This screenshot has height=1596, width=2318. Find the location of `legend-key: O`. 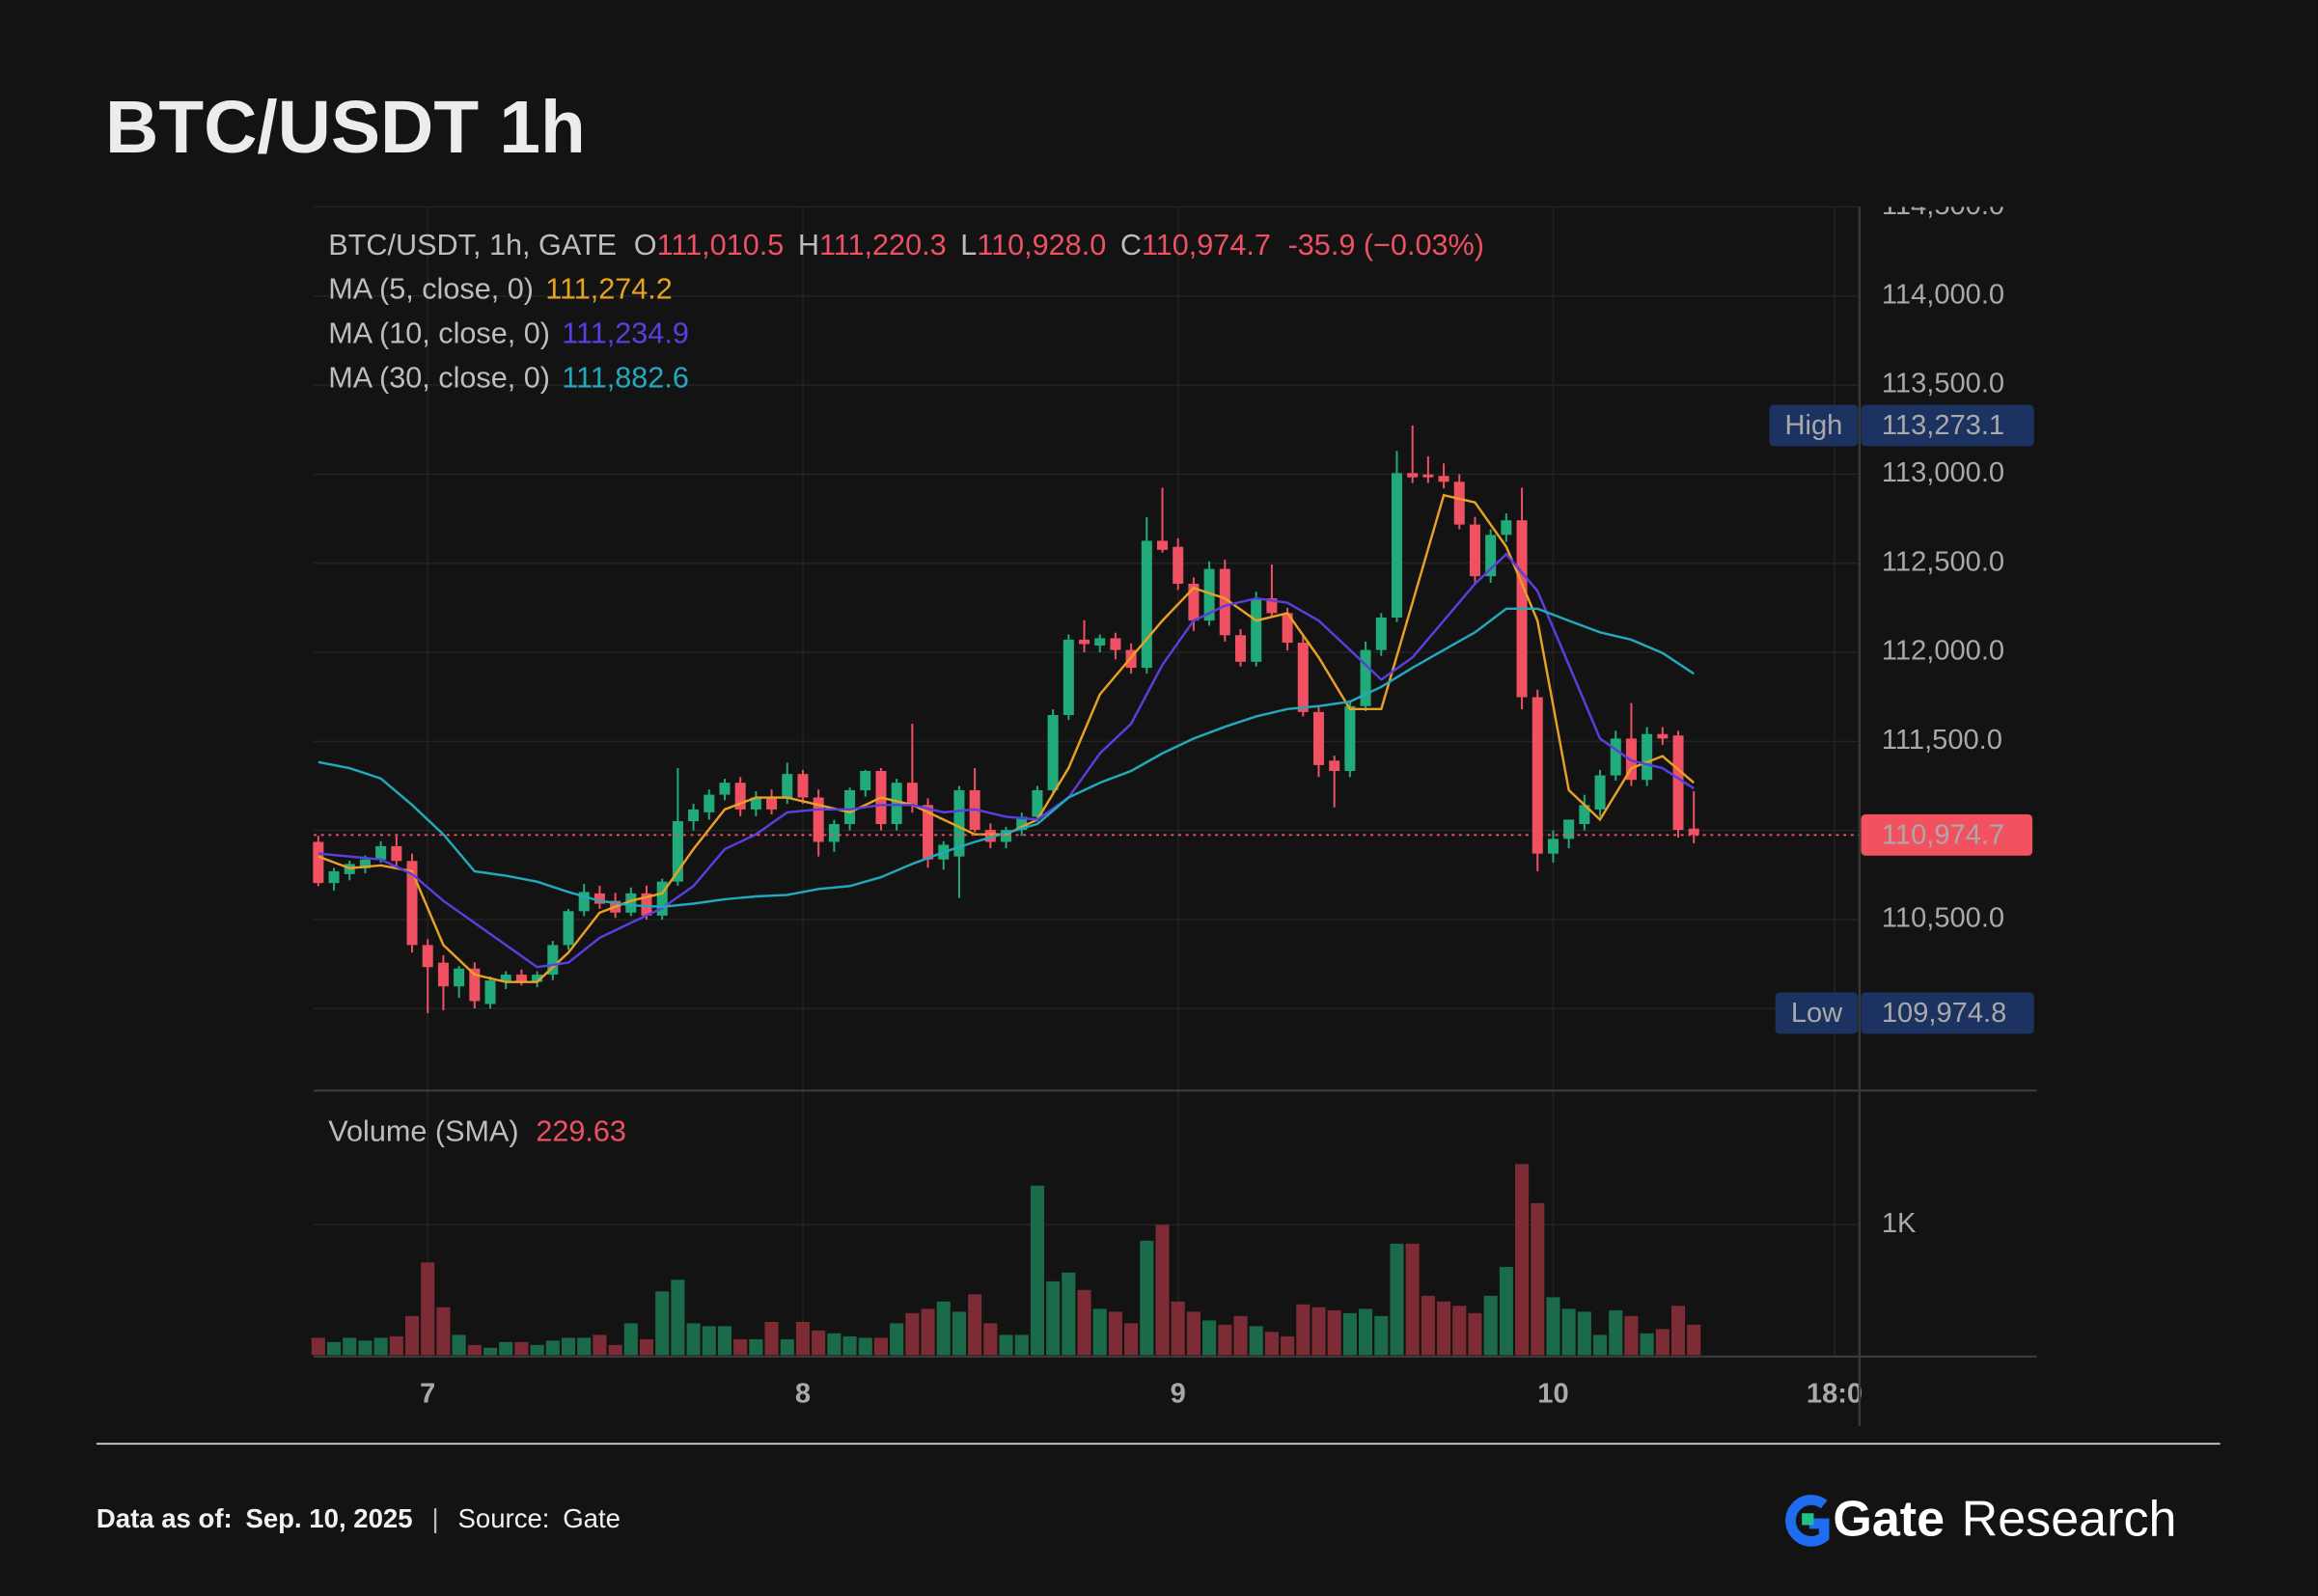

legend-key: O is located at coordinates (645, 245).